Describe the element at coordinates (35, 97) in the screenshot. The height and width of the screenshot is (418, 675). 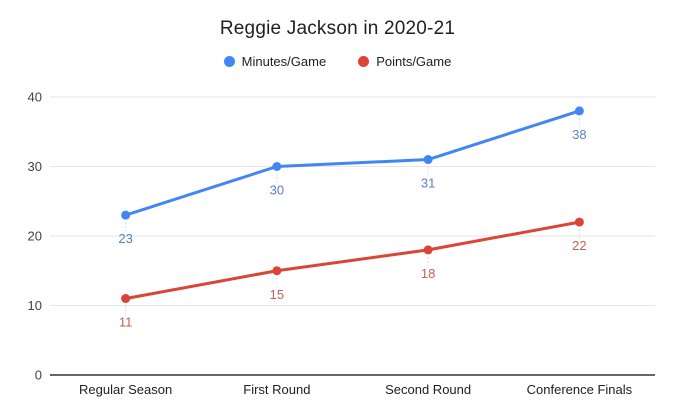
I see `y-tick-label: 40` at that location.